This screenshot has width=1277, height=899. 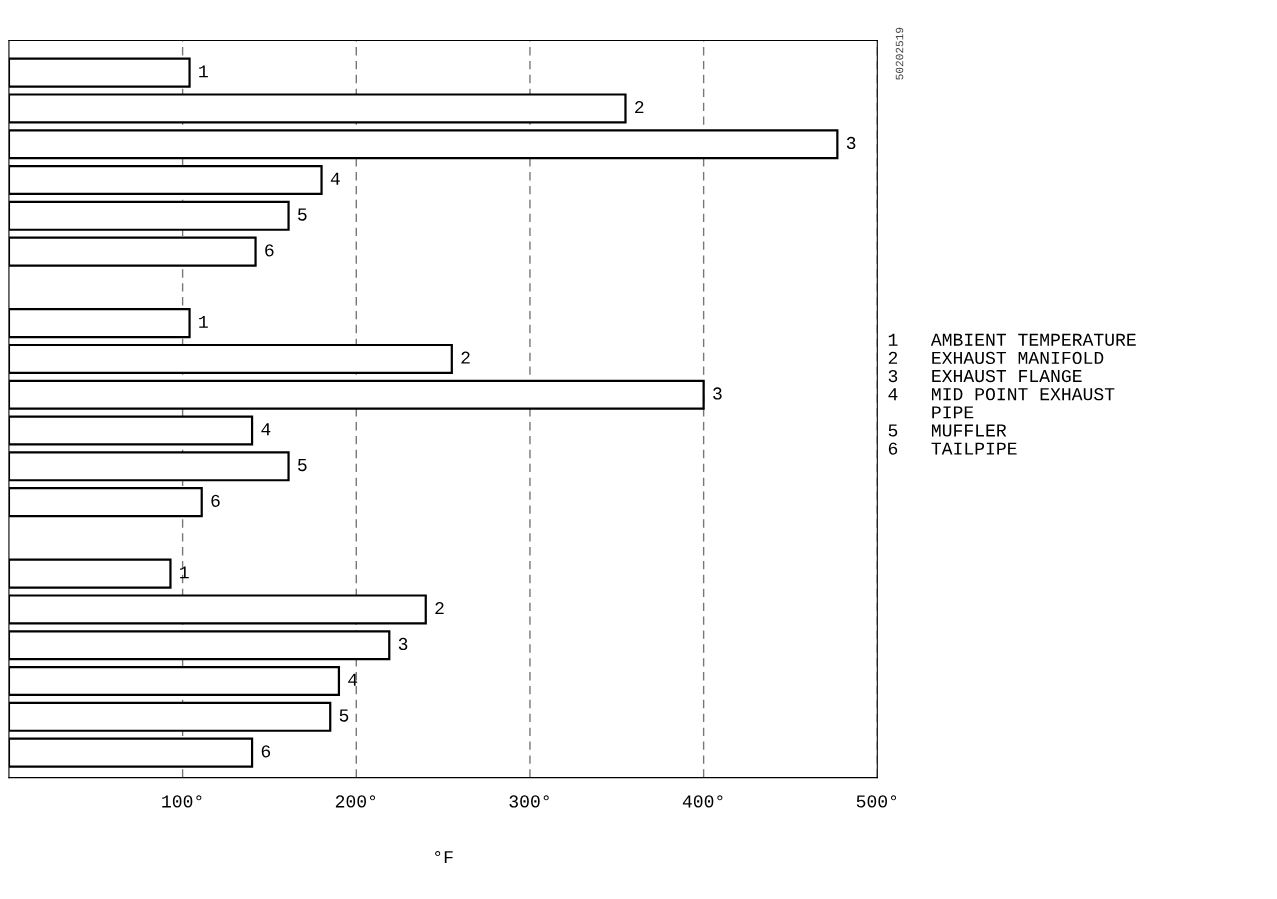 What do you see at coordinates (876, 801) in the screenshot?
I see `x-tick-label: 500°` at bounding box center [876, 801].